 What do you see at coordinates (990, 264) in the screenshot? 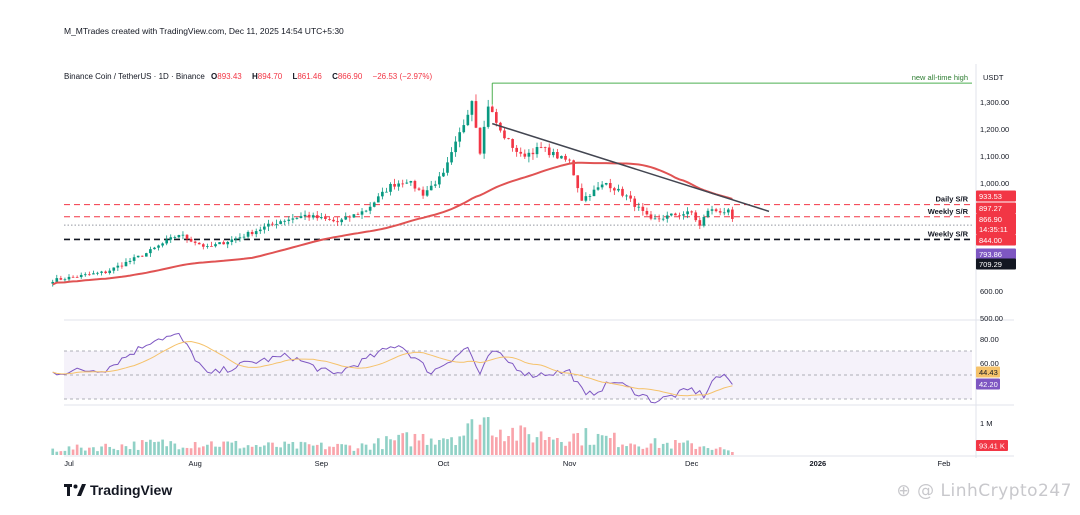
I see `price-badge-label: 709.29` at bounding box center [990, 264].